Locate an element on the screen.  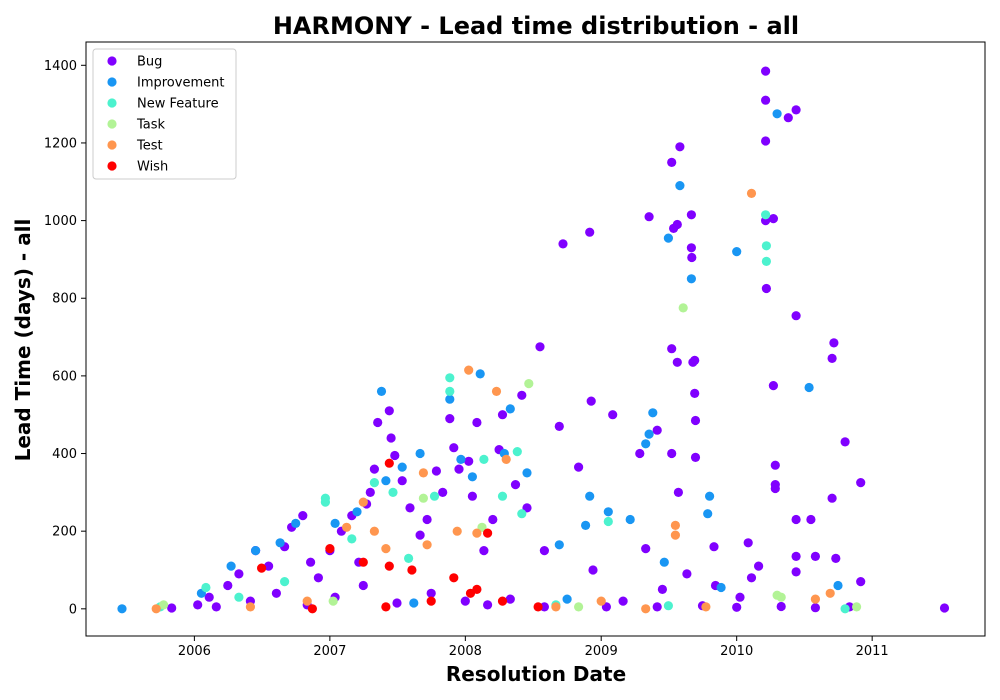
x-tick-label: 2008 is located at coordinates (465, 651).